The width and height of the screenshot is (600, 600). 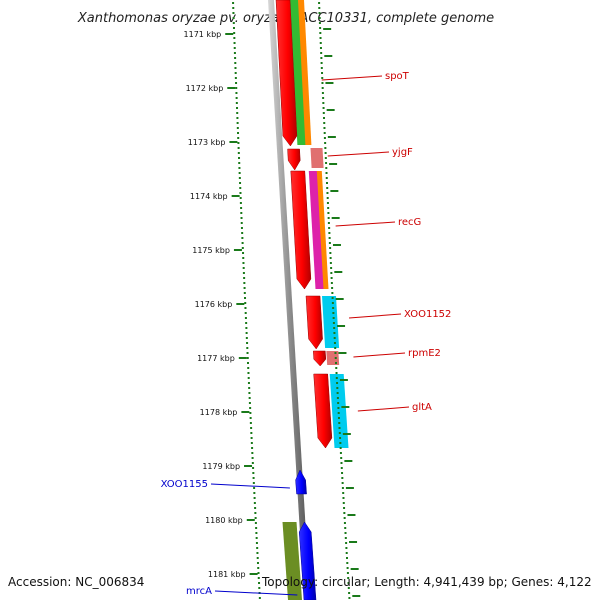 I want to click on ruler-tick-label: 1181 kbp, so click(x=227, y=574).